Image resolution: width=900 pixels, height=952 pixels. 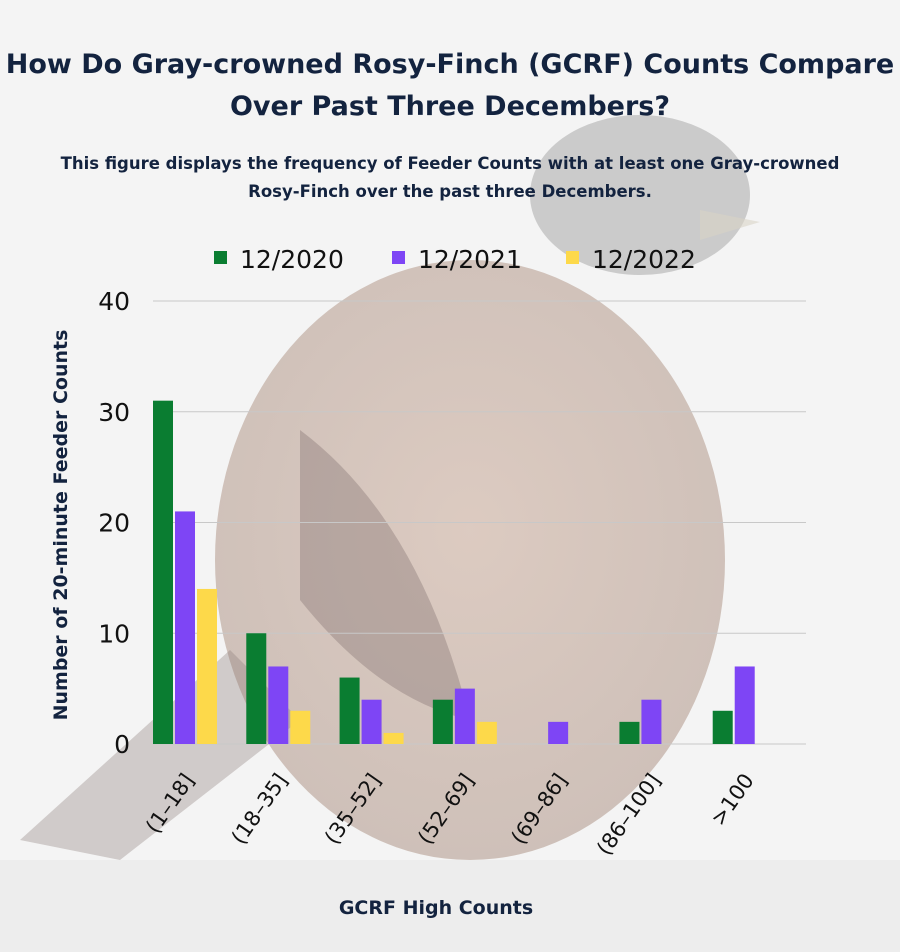 I want to click on x-tick-label: (86–100], so click(x=628, y=814).